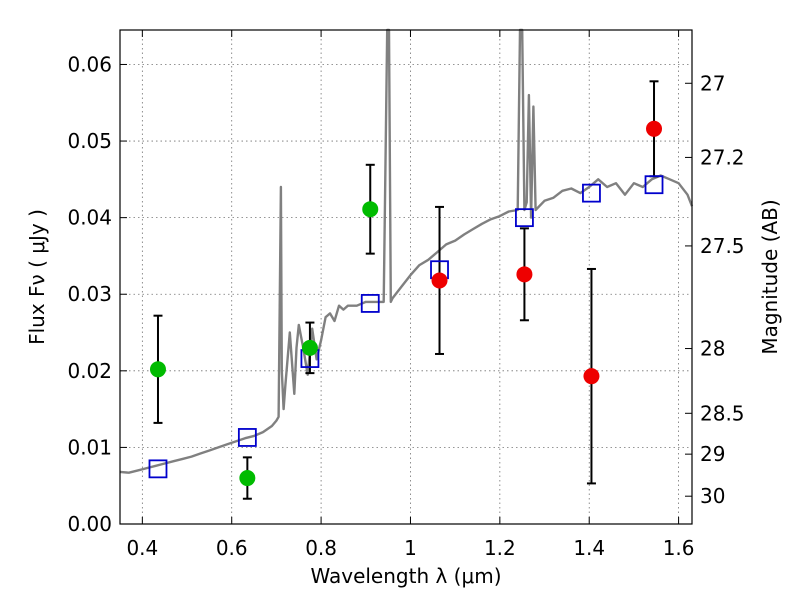 The image size is (800, 600). I want to click on mag-tick-label: 28.5, so click(722, 413).